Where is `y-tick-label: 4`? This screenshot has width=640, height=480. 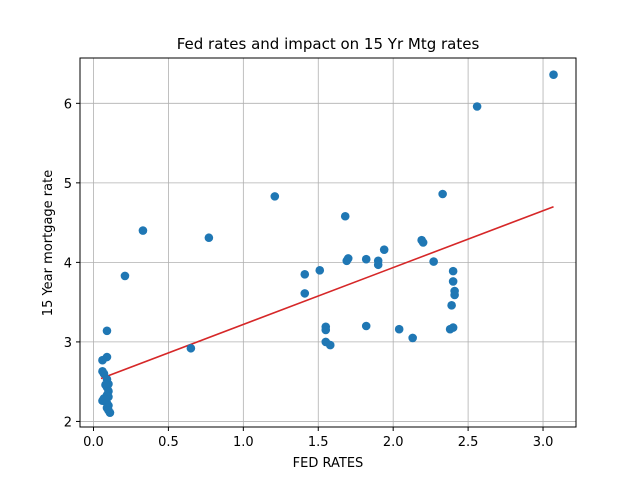
y-tick-label: 4 is located at coordinates (68, 263).